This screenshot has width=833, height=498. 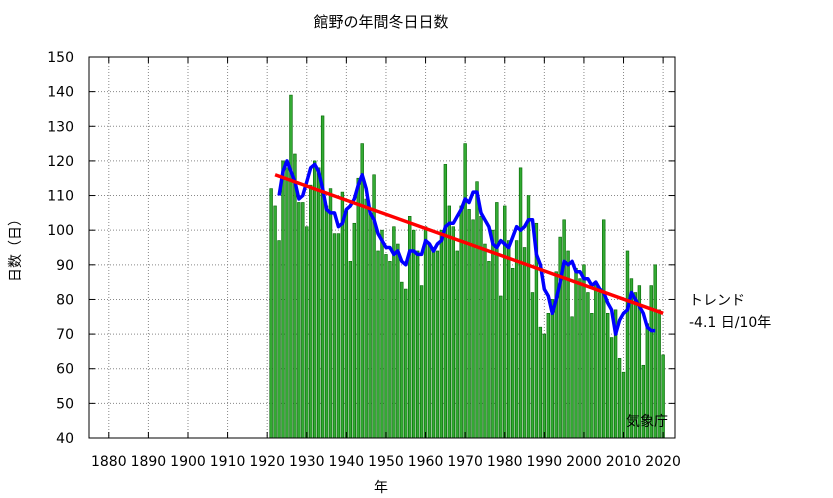 What do you see at coordinates (647, 422) in the screenshot?
I see `credit-label: 気象庁` at bounding box center [647, 422].